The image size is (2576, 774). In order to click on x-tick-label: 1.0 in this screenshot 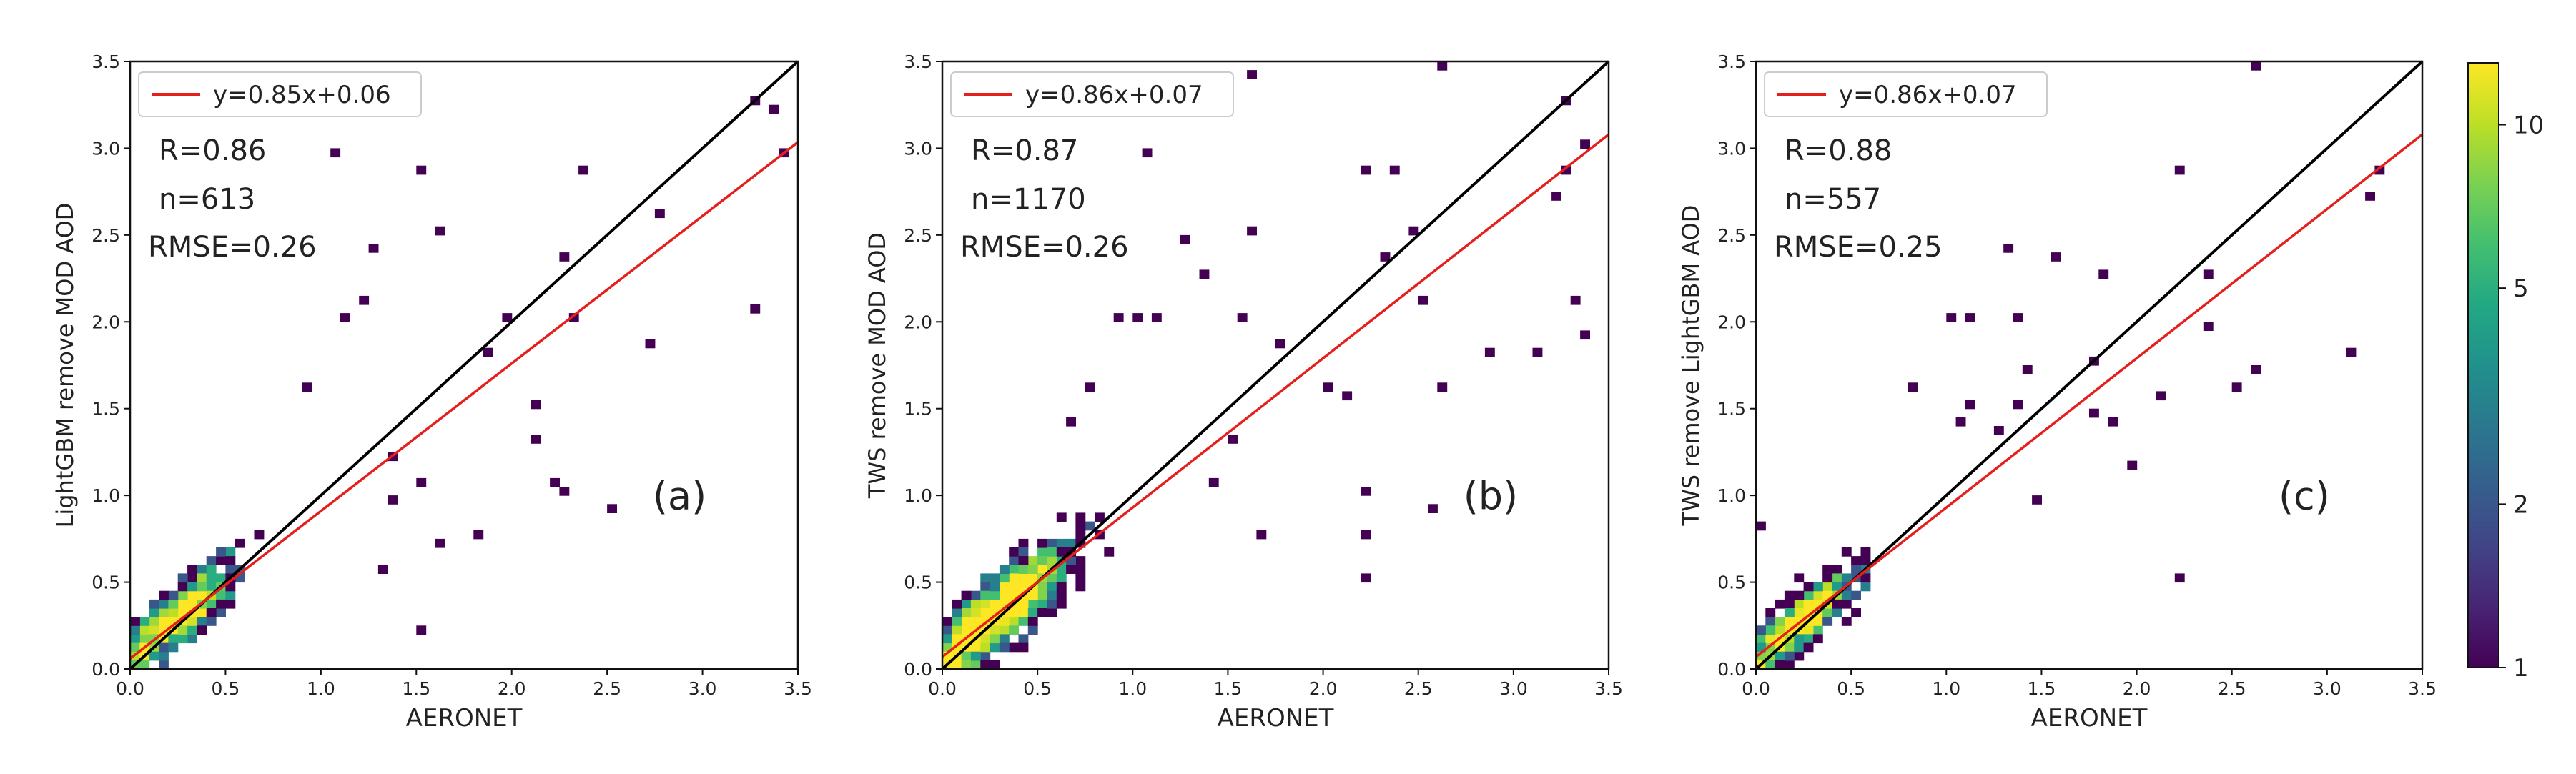, I will do `click(1132, 688)`.